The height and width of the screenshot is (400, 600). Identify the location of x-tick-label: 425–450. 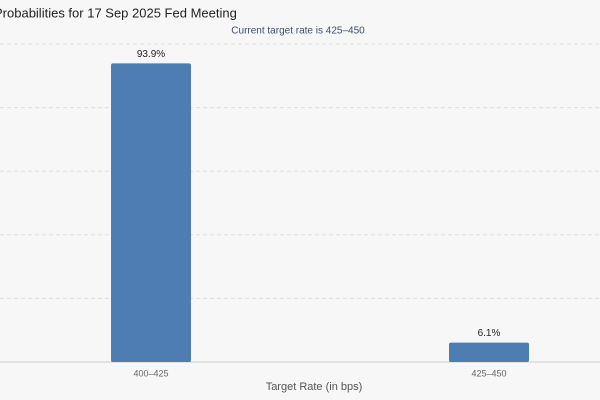
(488, 373).